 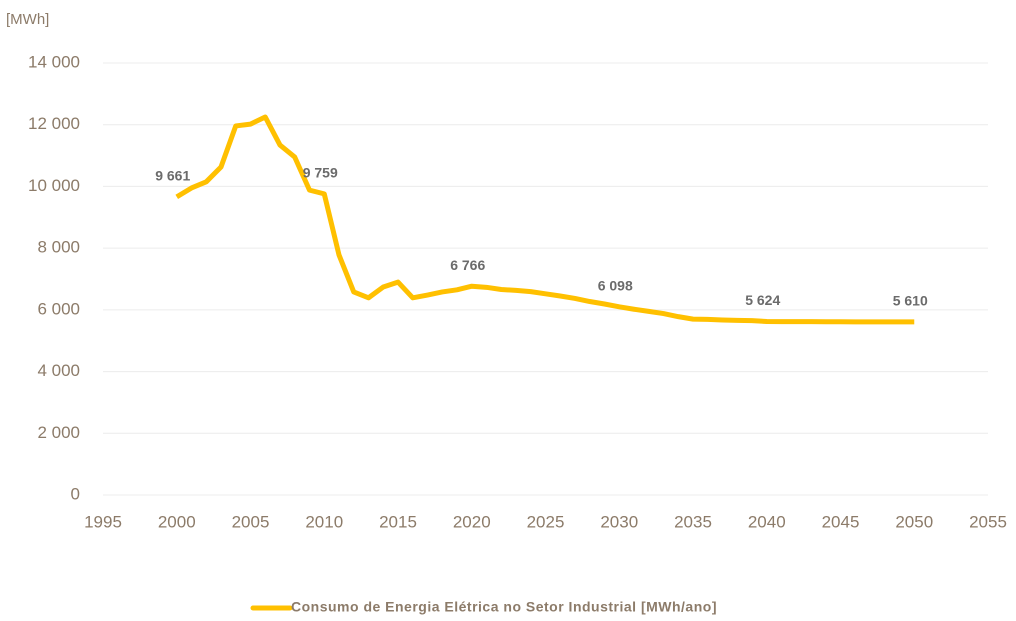 What do you see at coordinates (320, 173) in the screenshot?
I see `data-label: 9 759` at bounding box center [320, 173].